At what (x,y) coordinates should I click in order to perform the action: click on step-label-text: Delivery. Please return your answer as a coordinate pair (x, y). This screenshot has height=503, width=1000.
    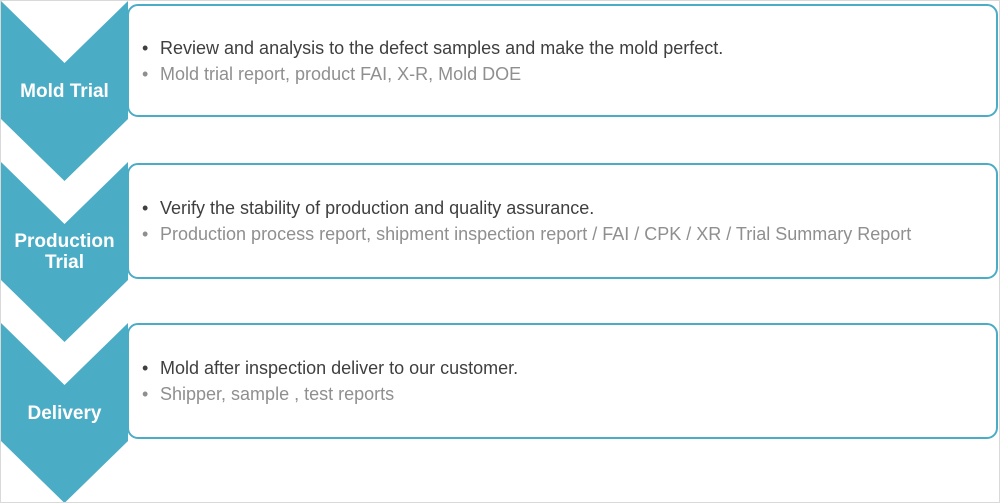
    Looking at the image, I should click on (64, 413).